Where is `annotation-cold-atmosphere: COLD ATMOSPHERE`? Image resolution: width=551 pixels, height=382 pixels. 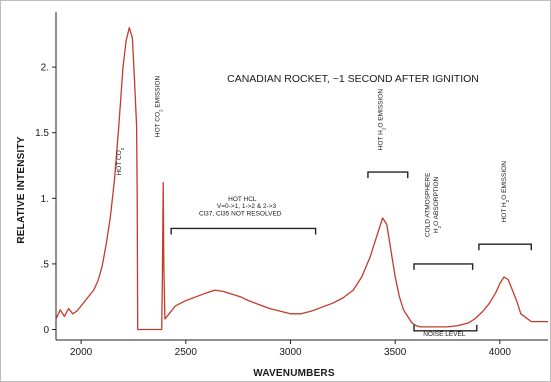 annotation-cold-atmosphere: COLD ATMOSPHERE is located at coordinates (428, 204).